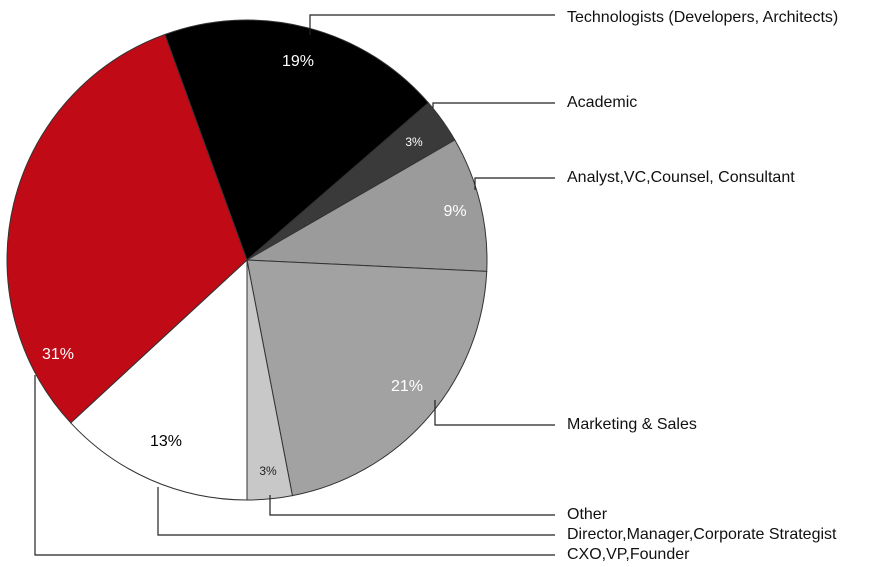 Image resolution: width=881 pixels, height=567 pixels. I want to click on legend-label: CXO,VP,Founder, so click(628, 554).